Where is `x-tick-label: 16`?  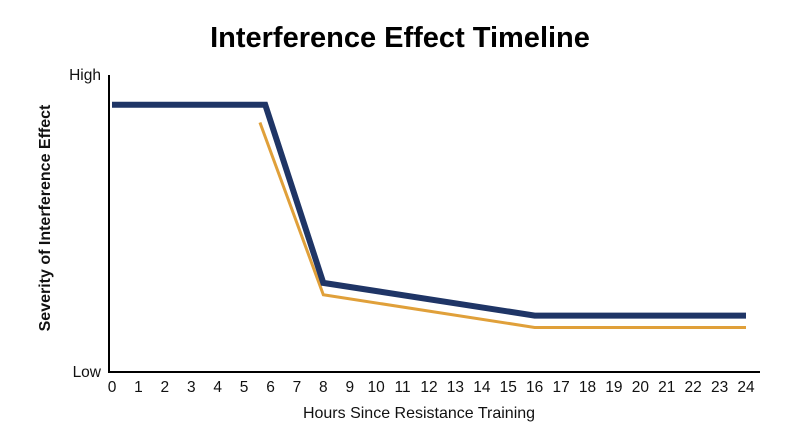 x-tick-label: 16 is located at coordinates (534, 387).